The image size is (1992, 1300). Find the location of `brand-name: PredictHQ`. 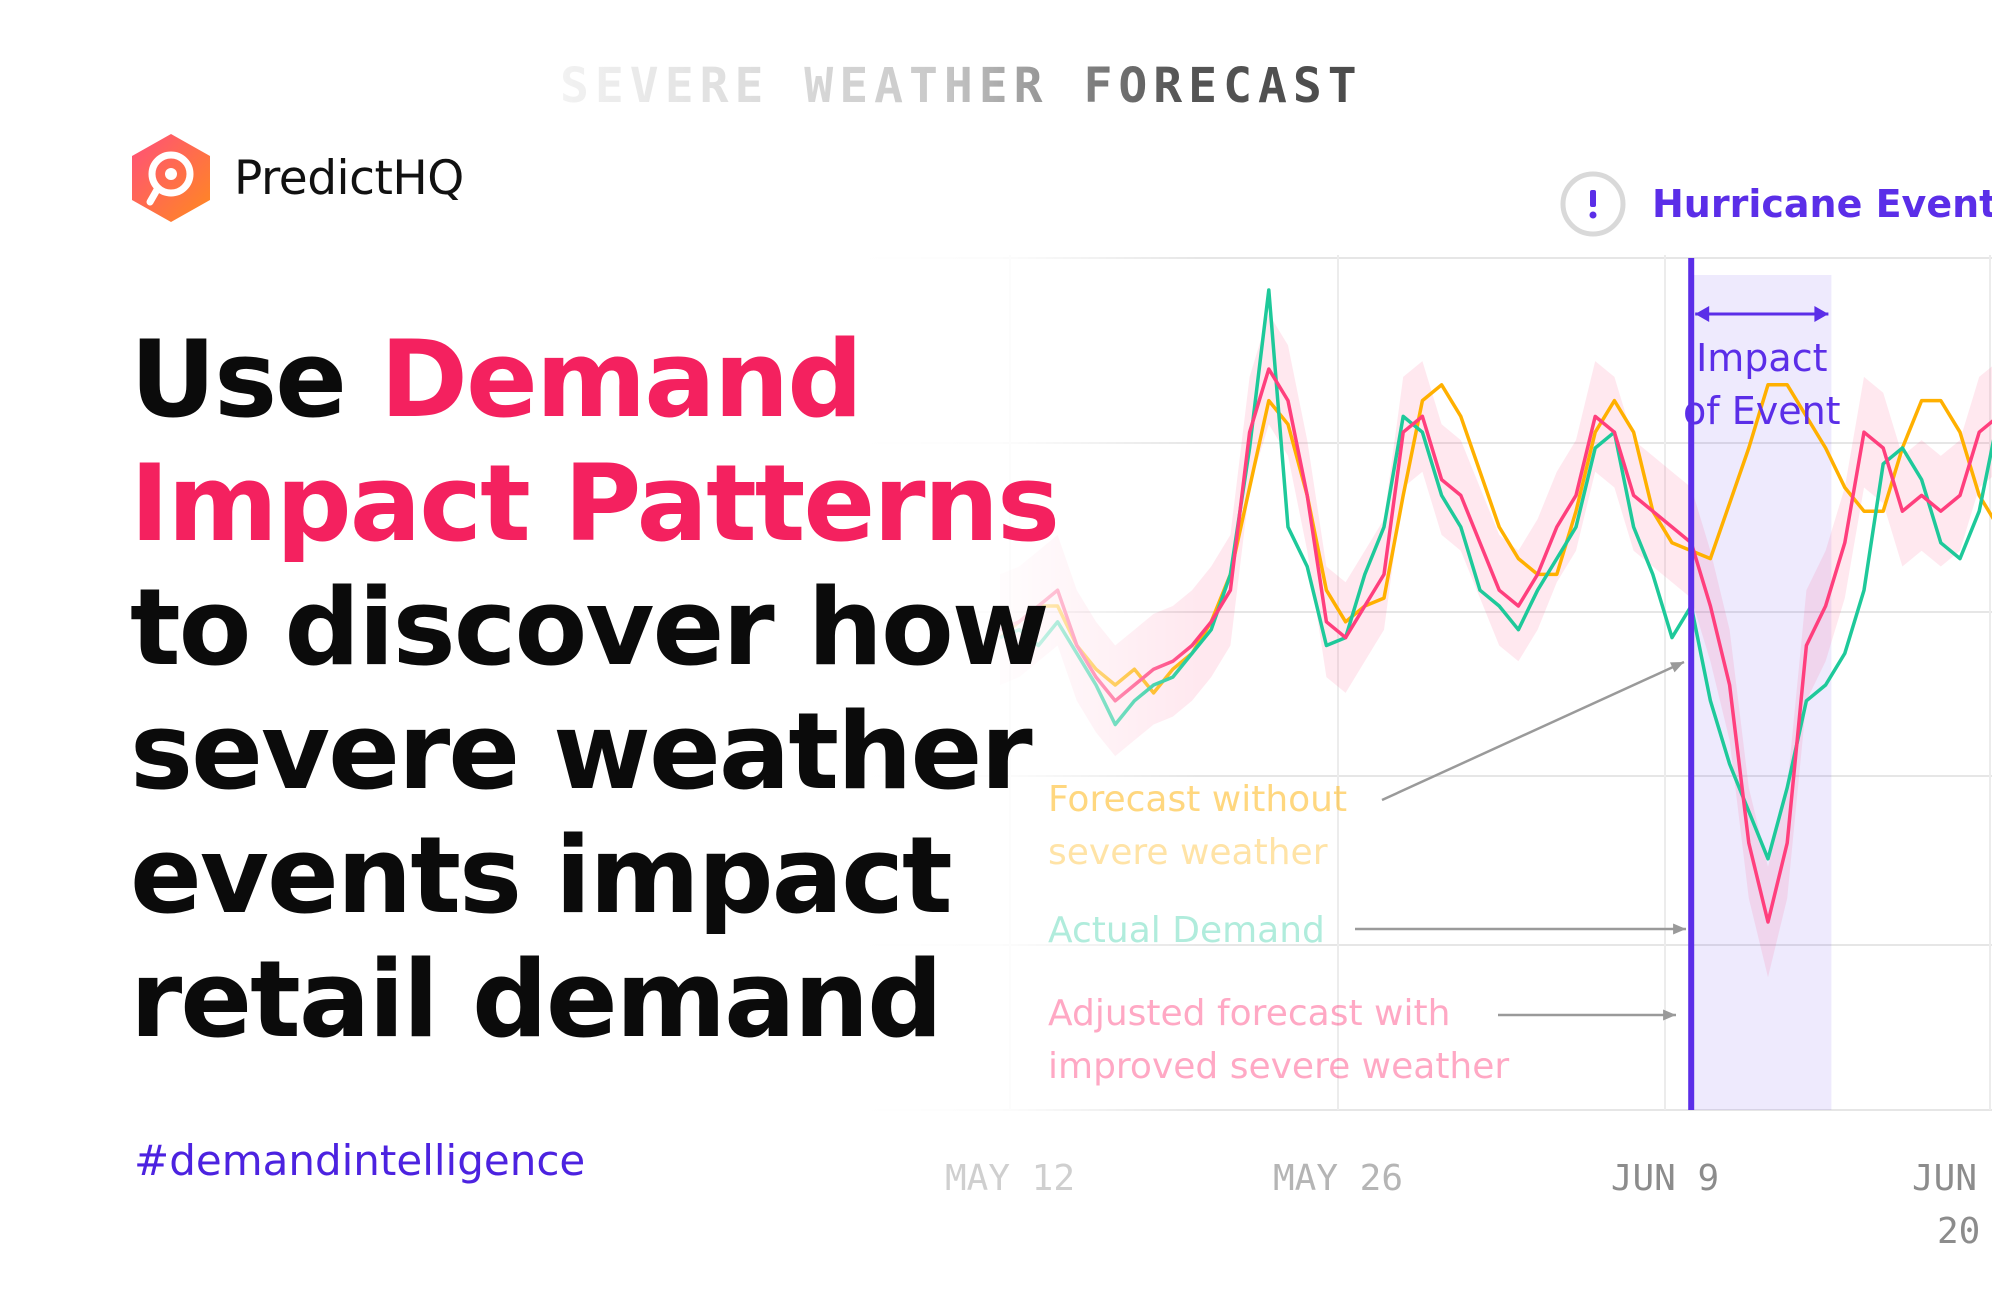

brand-name: PredictHQ is located at coordinates (349, 178).